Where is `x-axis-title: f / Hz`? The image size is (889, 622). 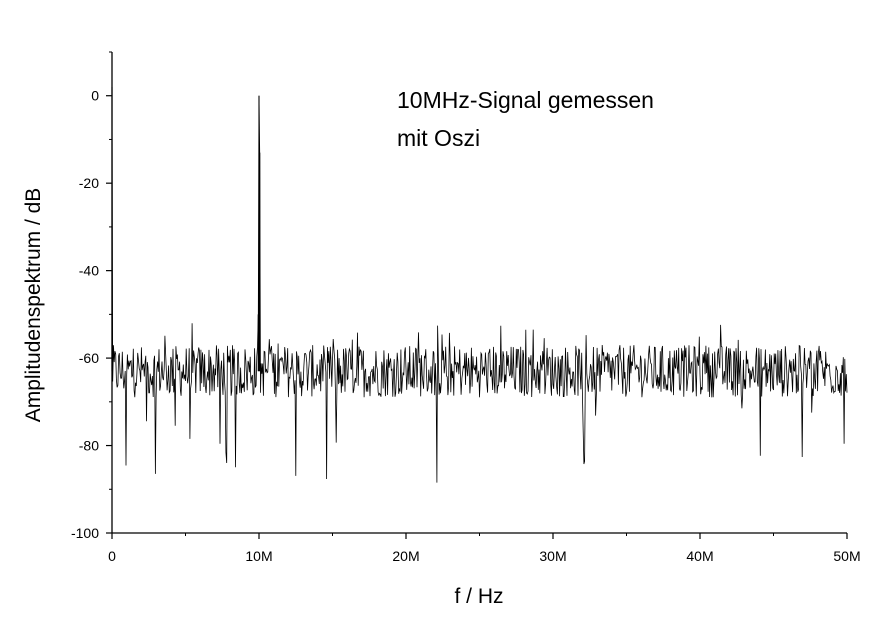
x-axis-title: f / Hz is located at coordinates (478, 596).